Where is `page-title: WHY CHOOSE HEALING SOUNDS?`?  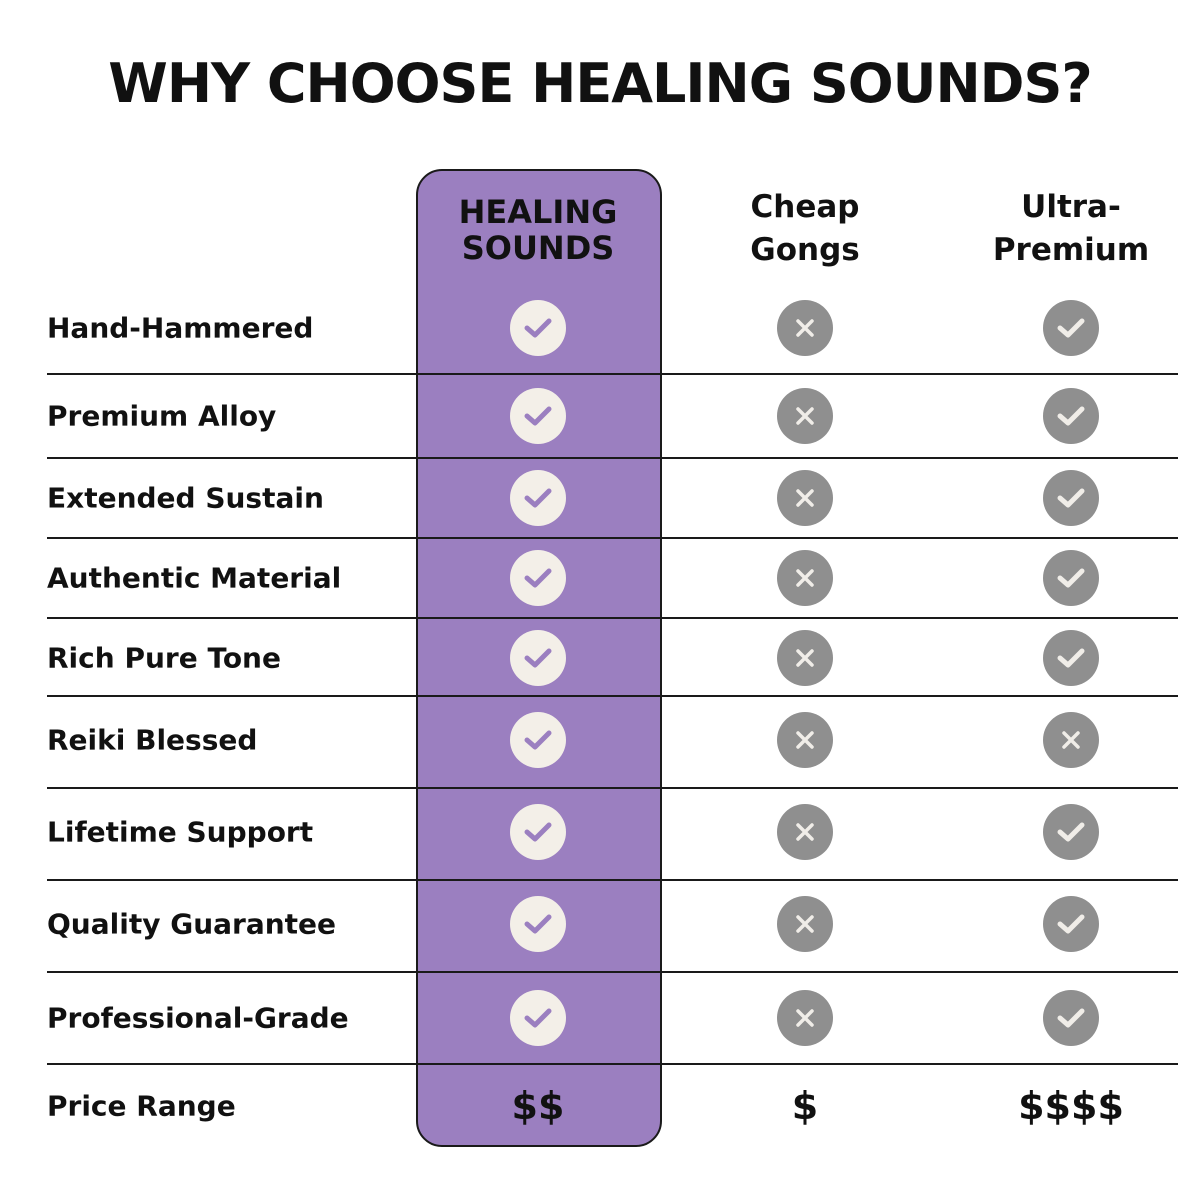 page-title: WHY CHOOSE HEALING SOUNDS? is located at coordinates (600, 83).